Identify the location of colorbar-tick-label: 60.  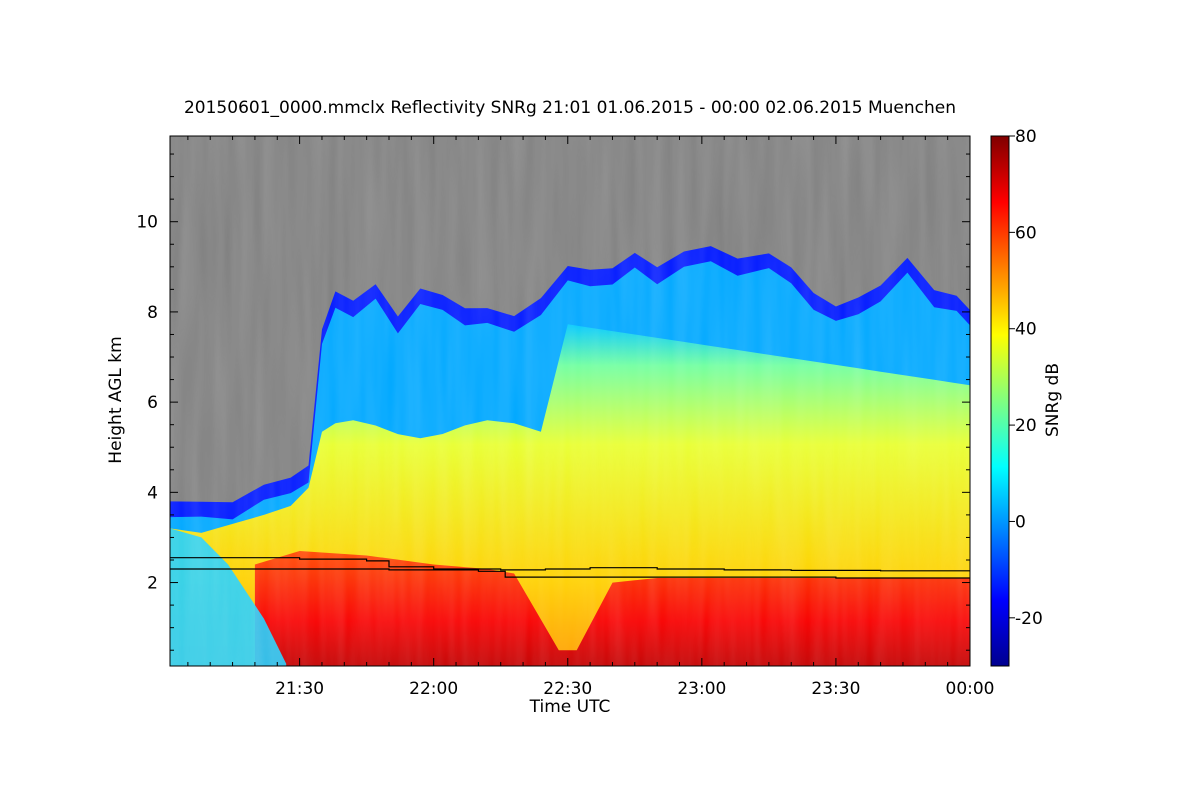
(1026, 233).